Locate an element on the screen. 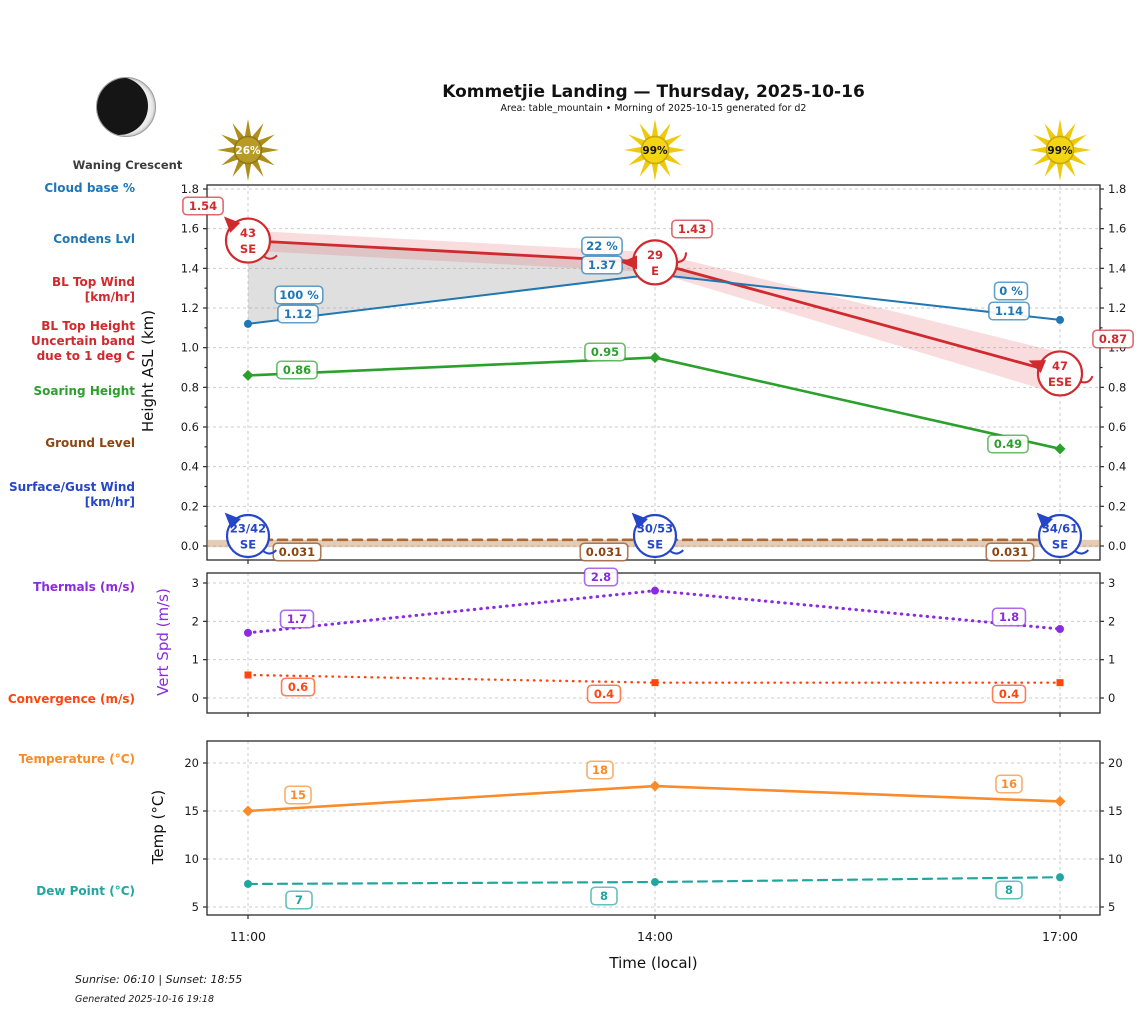 The height and width of the screenshot is (1011, 1147). svg-text: 22 % is located at coordinates (602, 246).